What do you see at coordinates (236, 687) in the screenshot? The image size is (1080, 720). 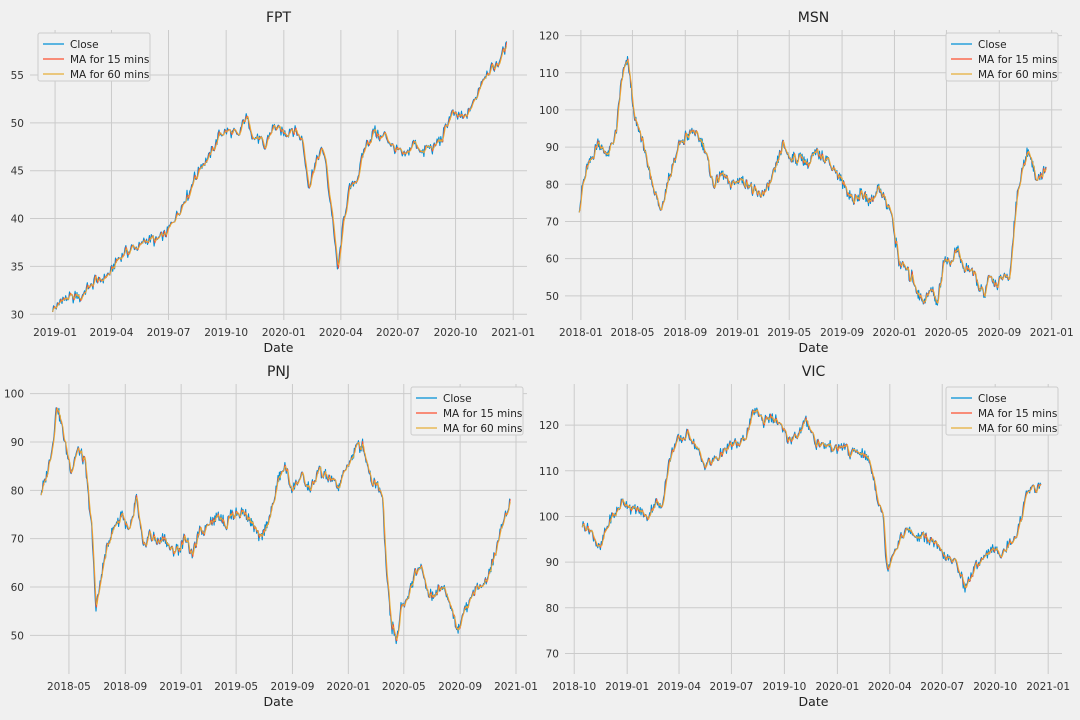 I see `pnj-x-tick-label: 2019-05` at bounding box center [236, 687].